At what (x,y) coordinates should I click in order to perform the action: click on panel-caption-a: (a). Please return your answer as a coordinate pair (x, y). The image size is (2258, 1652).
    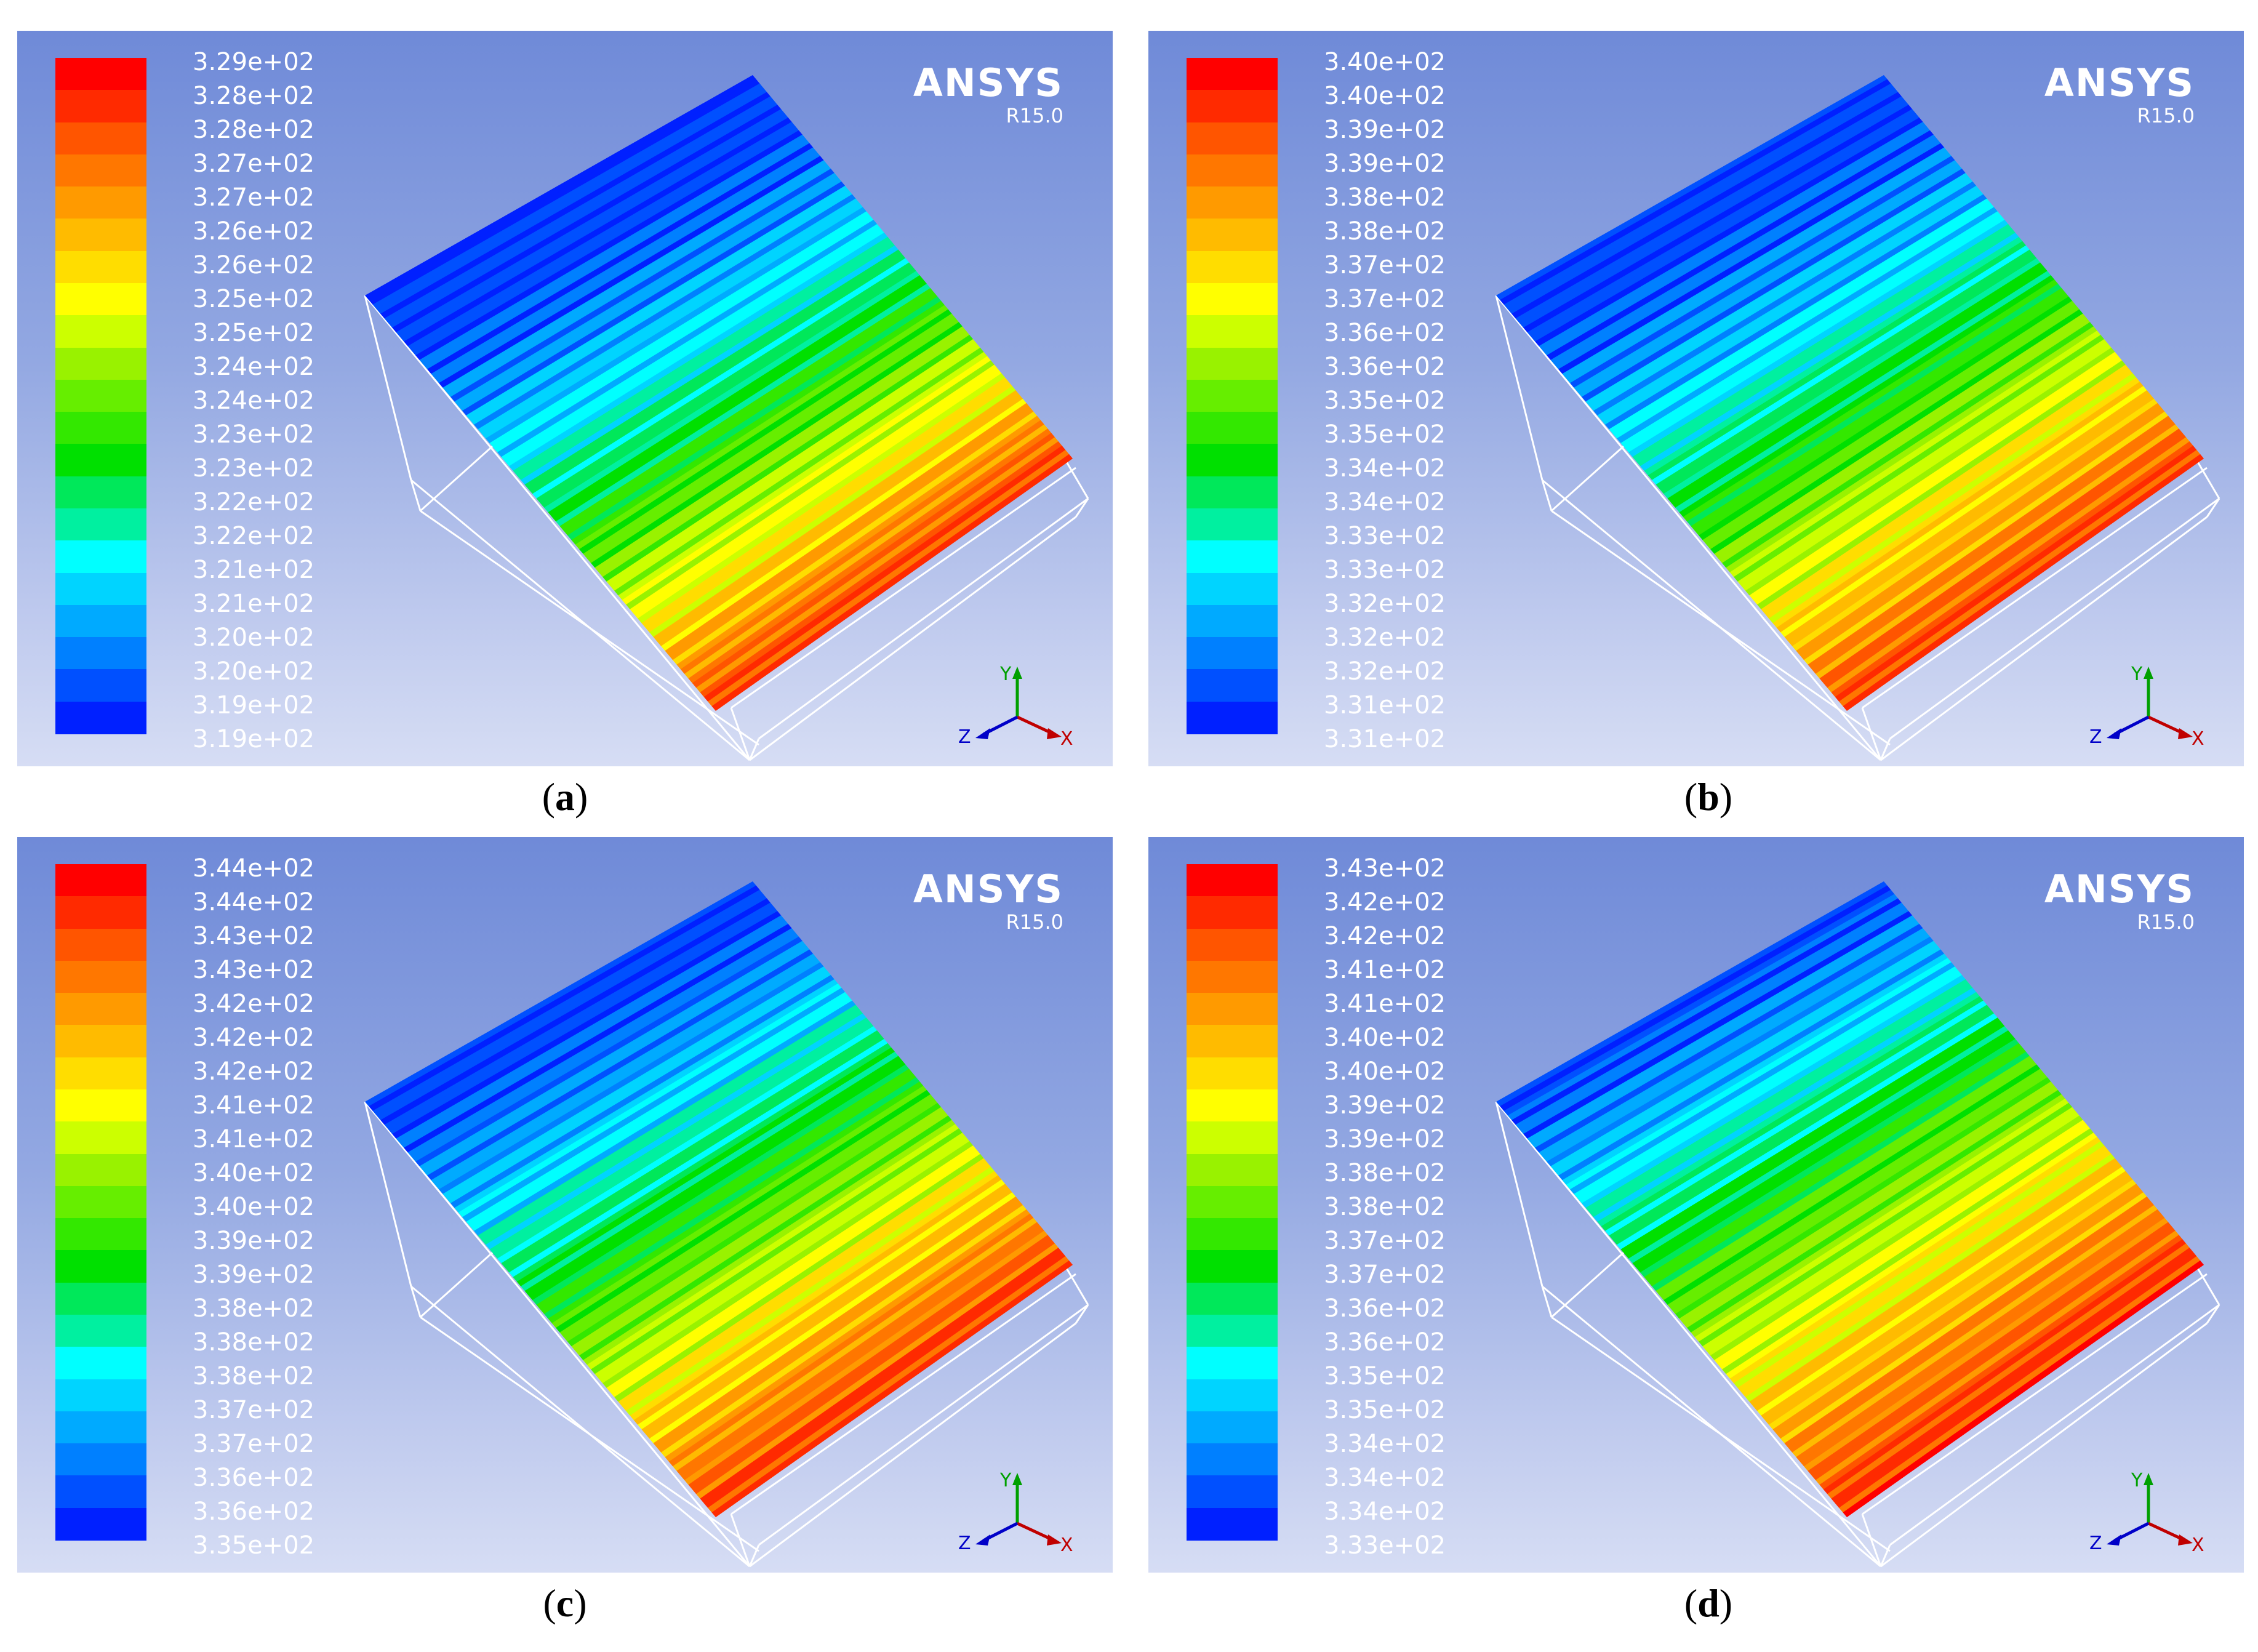
    Looking at the image, I should click on (565, 797).